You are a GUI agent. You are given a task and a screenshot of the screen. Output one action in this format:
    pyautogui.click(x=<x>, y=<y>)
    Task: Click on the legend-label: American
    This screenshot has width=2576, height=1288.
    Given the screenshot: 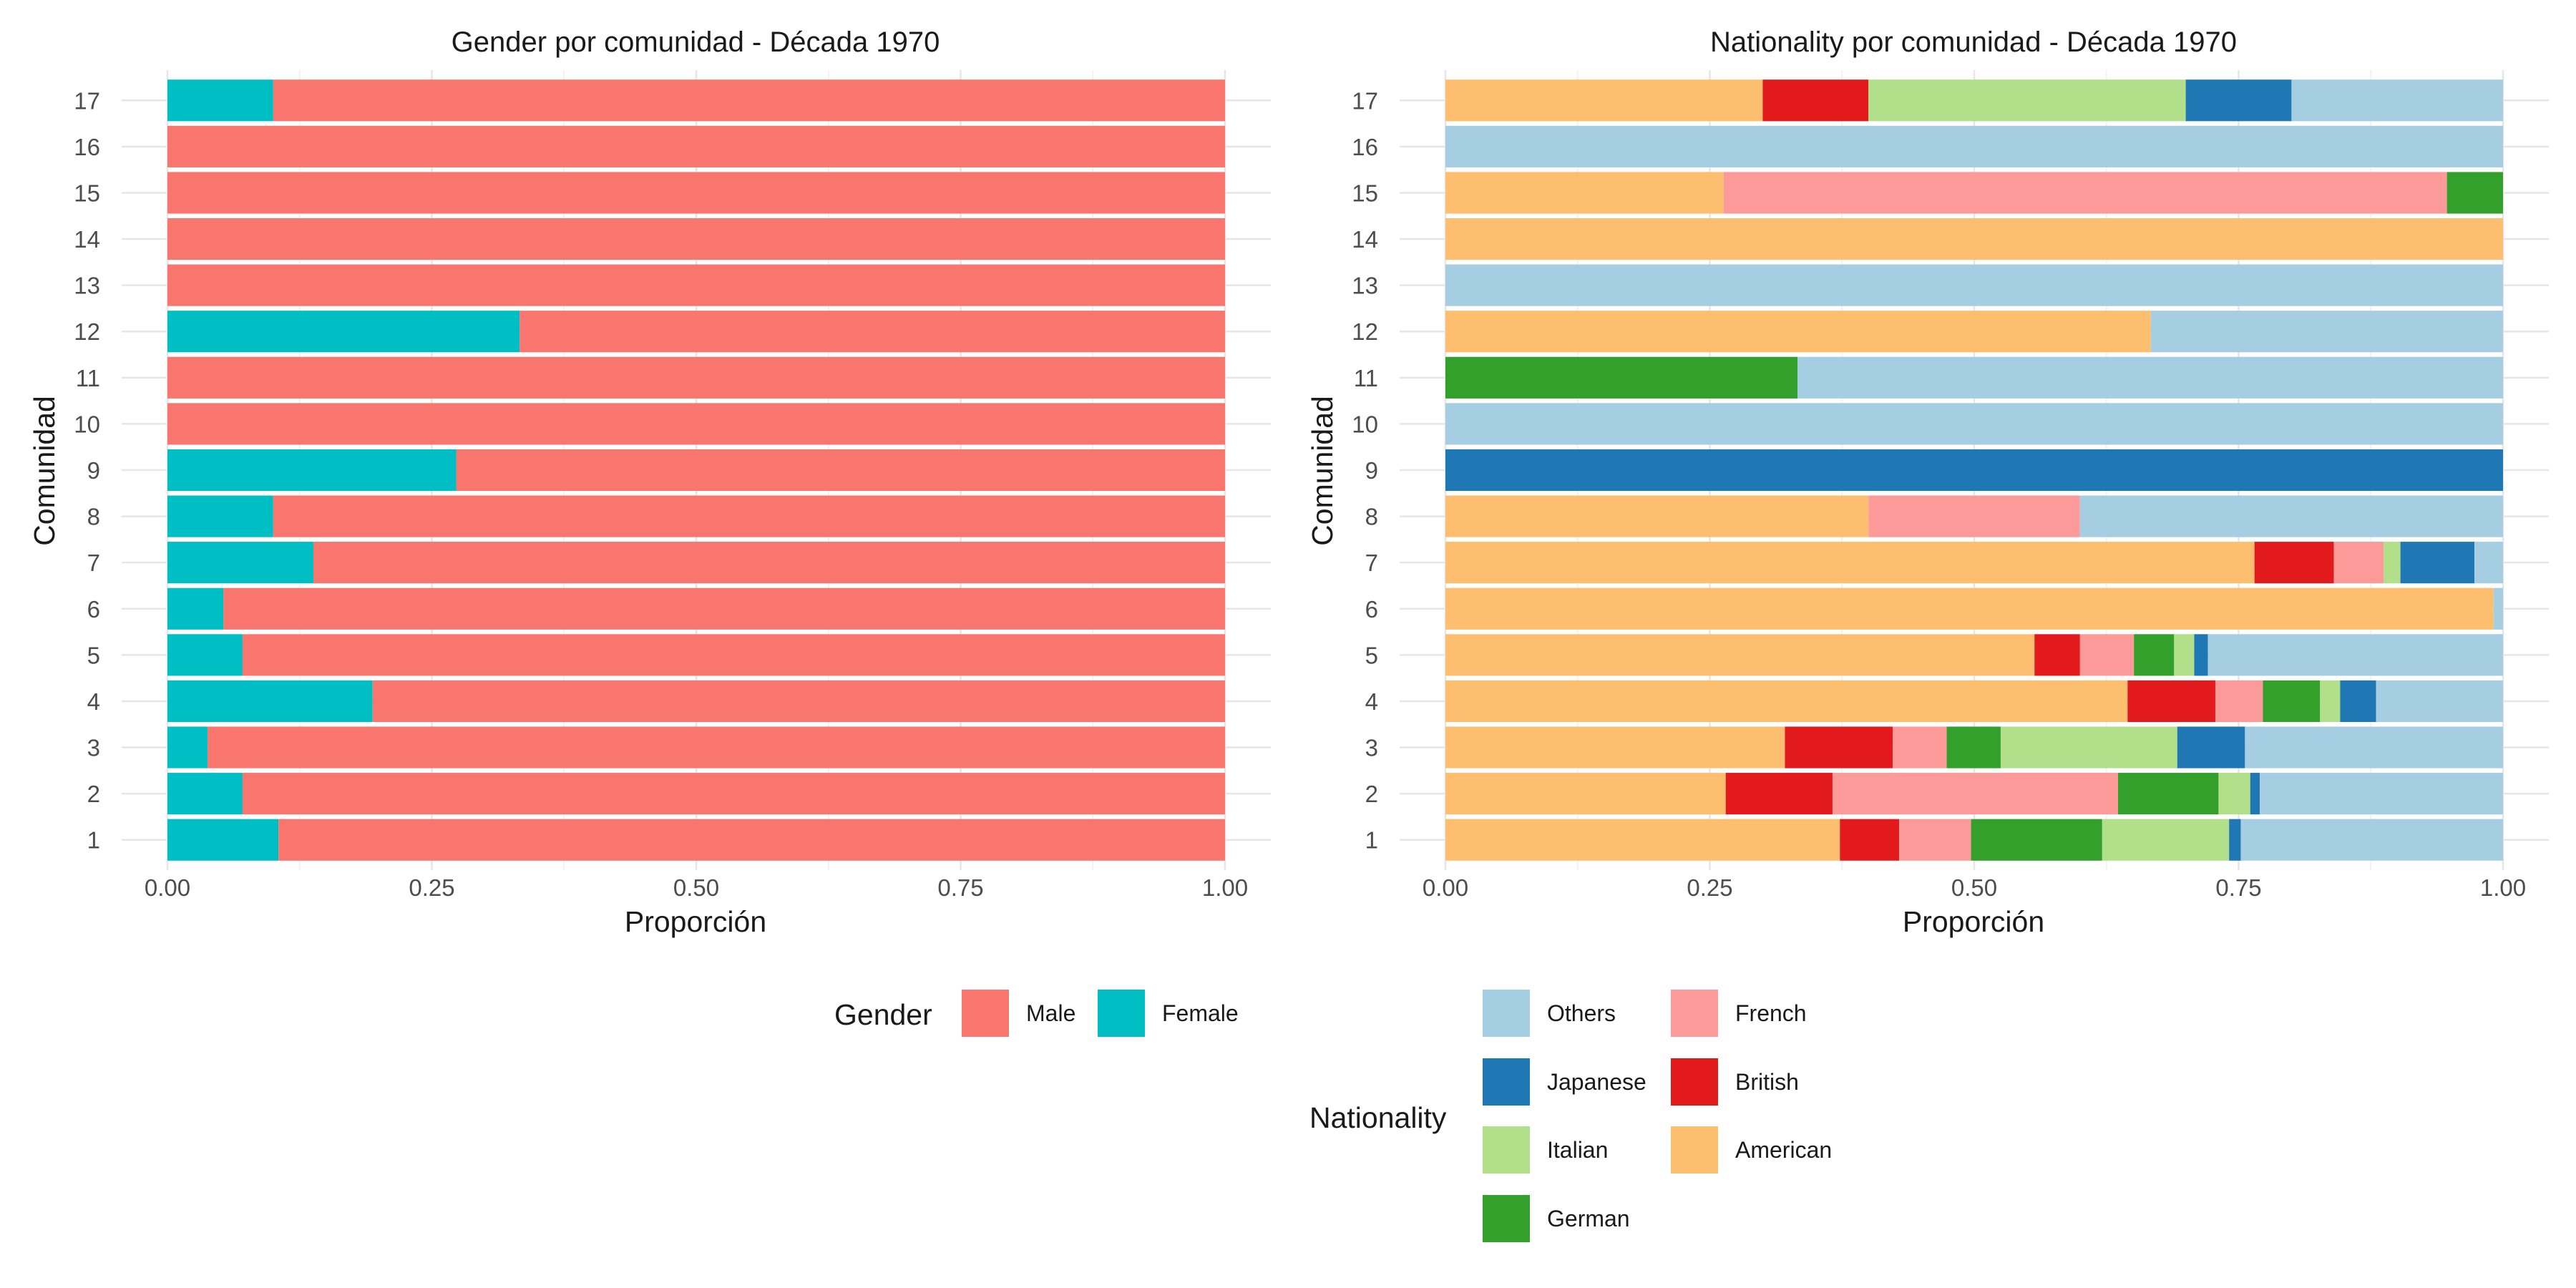 What is the action you would take?
    pyautogui.click(x=1783, y=1150)
    